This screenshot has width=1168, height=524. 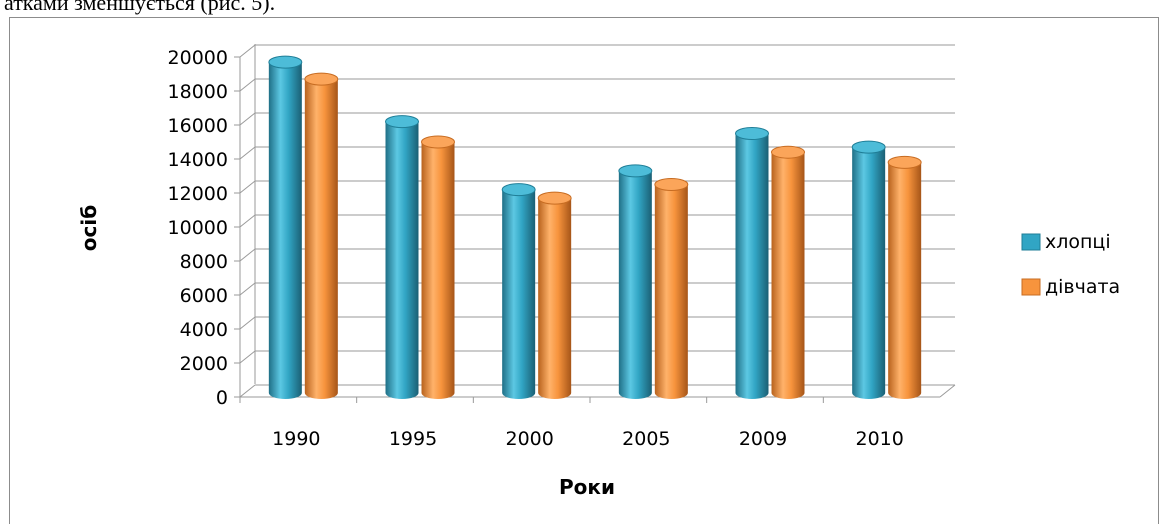 I want to click on y-axis-title: осіб, so click(x=89, y=228).